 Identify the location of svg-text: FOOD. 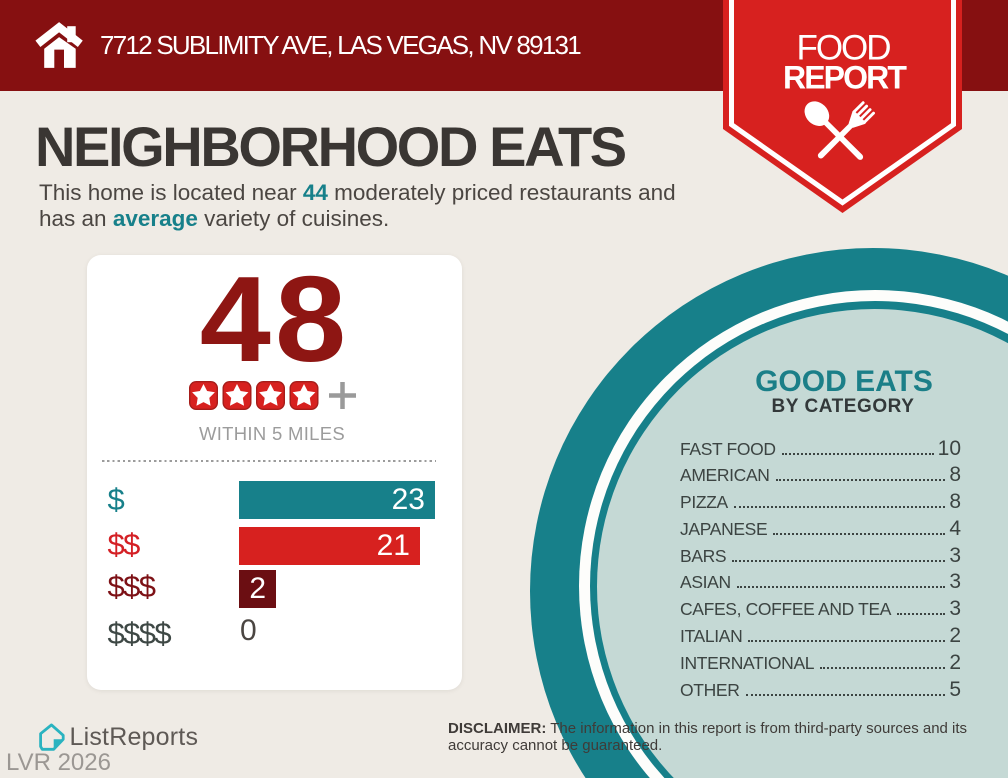
(843, 48).